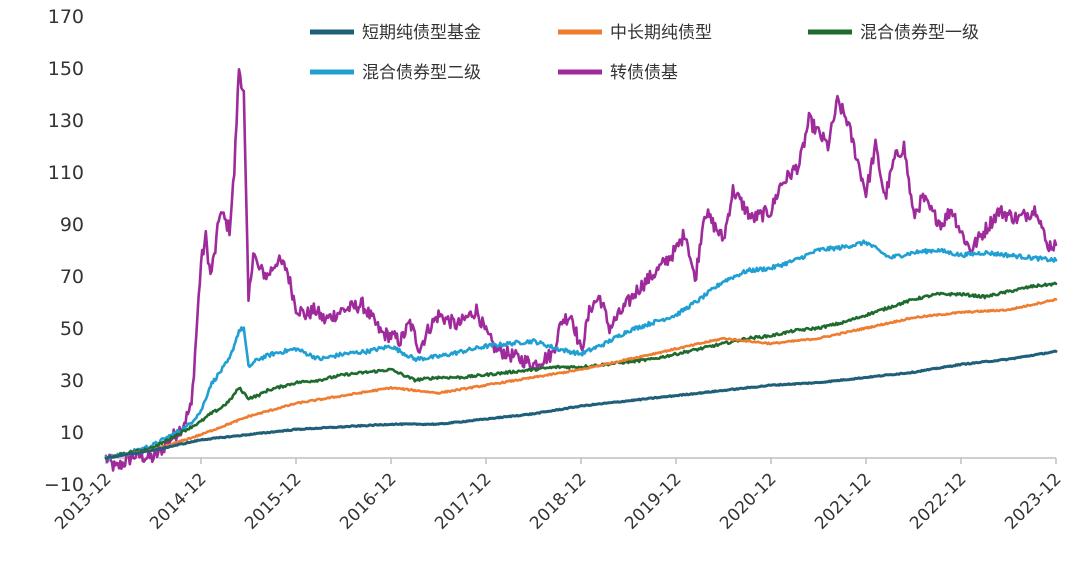  Describe the element at coordinates (72, 329) in the screenshot. I see `y-tick-label: 50` at that location.